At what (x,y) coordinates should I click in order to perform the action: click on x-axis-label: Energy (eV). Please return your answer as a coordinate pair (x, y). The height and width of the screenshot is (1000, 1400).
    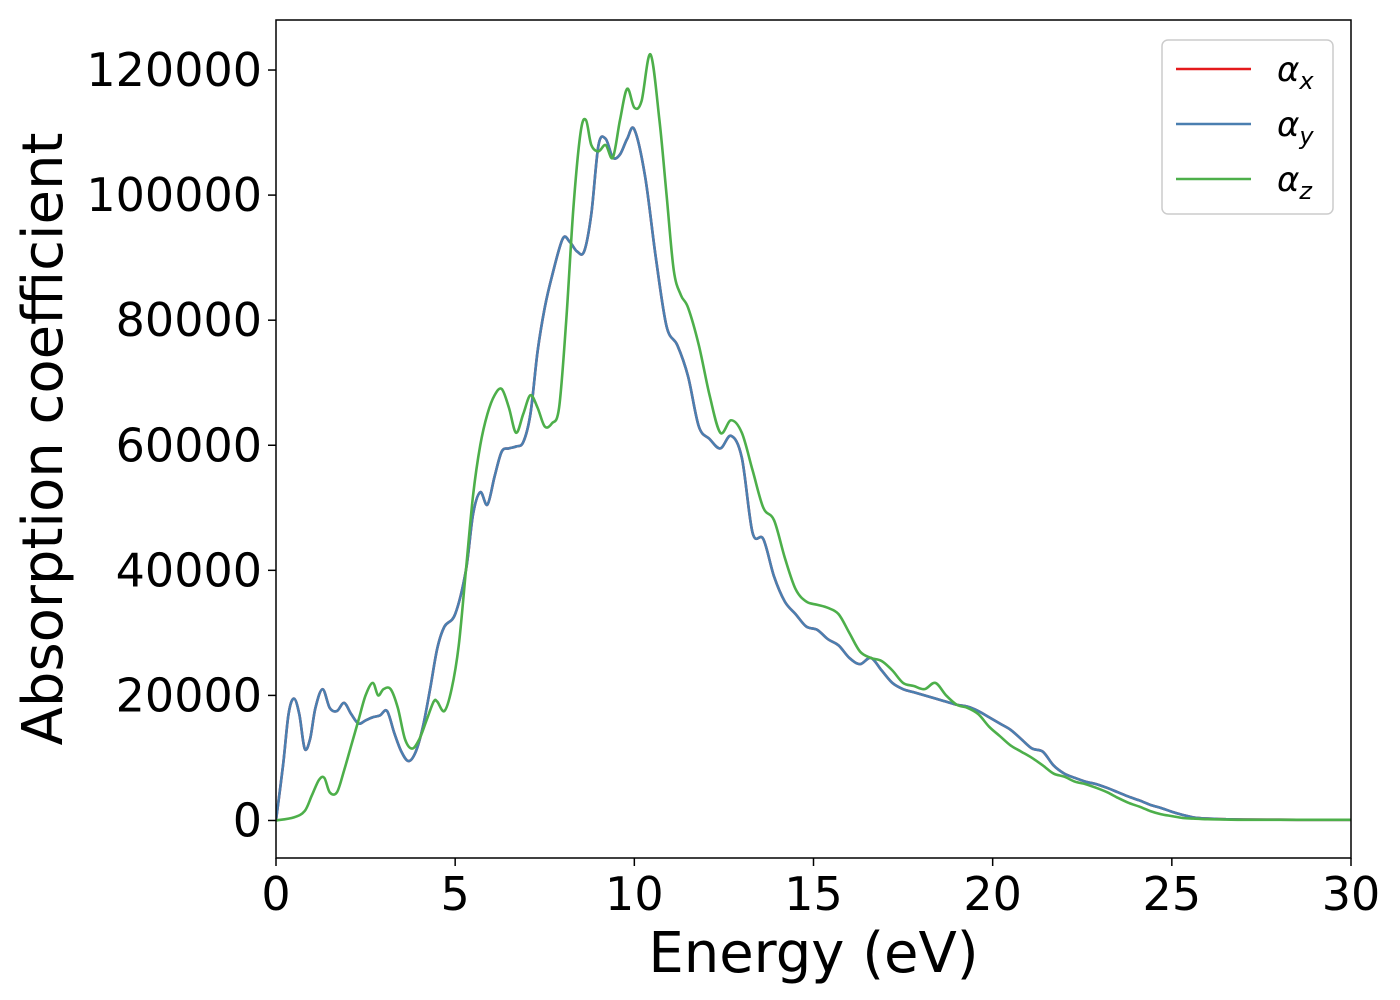
    Looking at the image, I should click on (813, 953).